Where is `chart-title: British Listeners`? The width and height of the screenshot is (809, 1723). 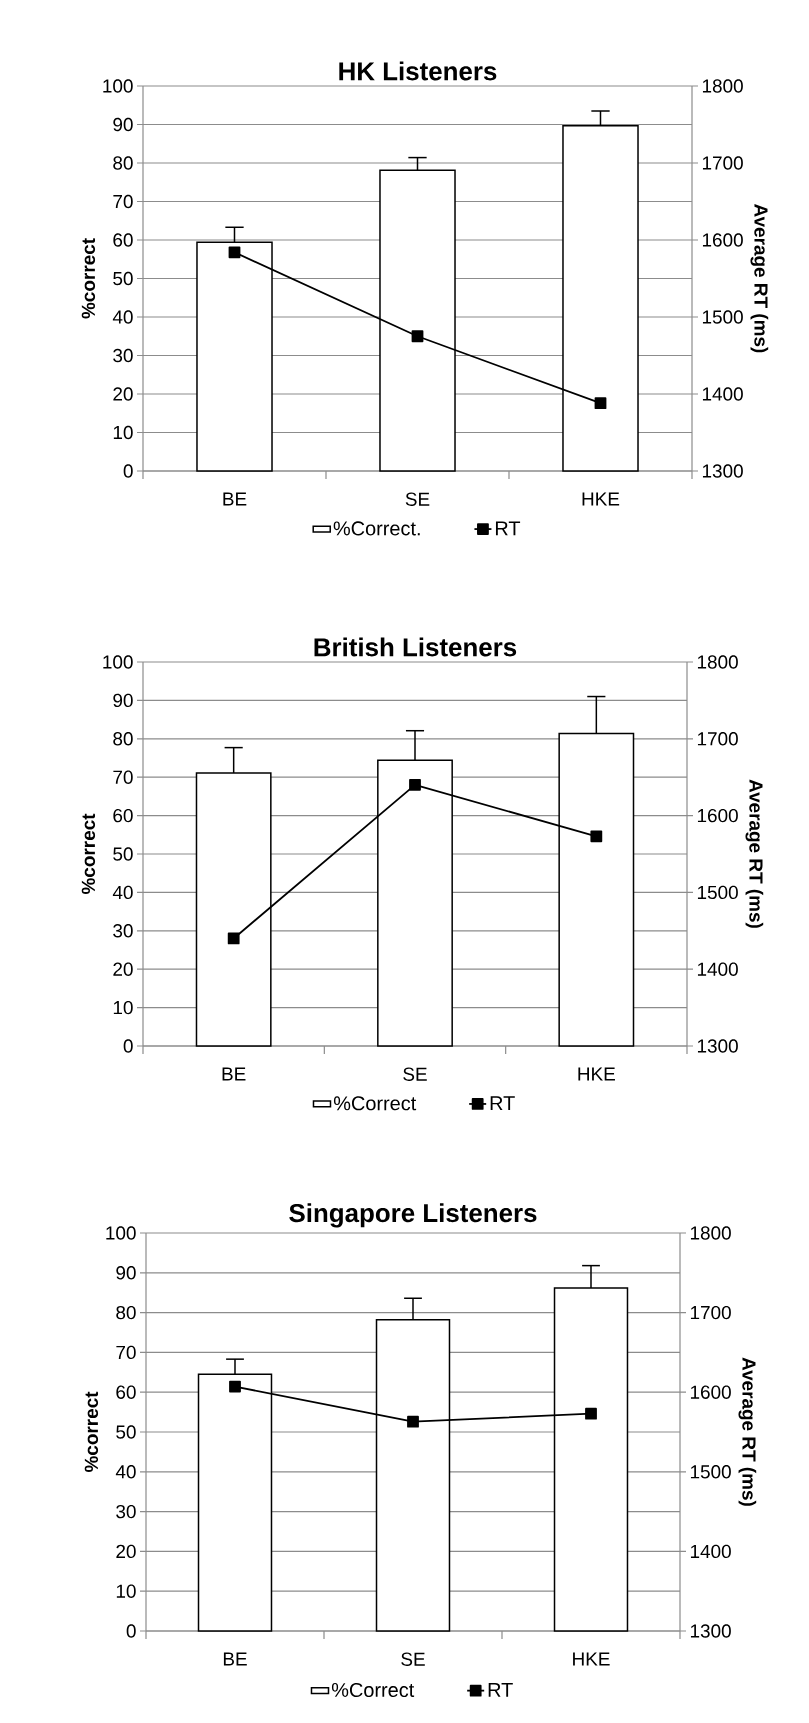
chart-title: British Listeners is located at coordinates (415, 647).